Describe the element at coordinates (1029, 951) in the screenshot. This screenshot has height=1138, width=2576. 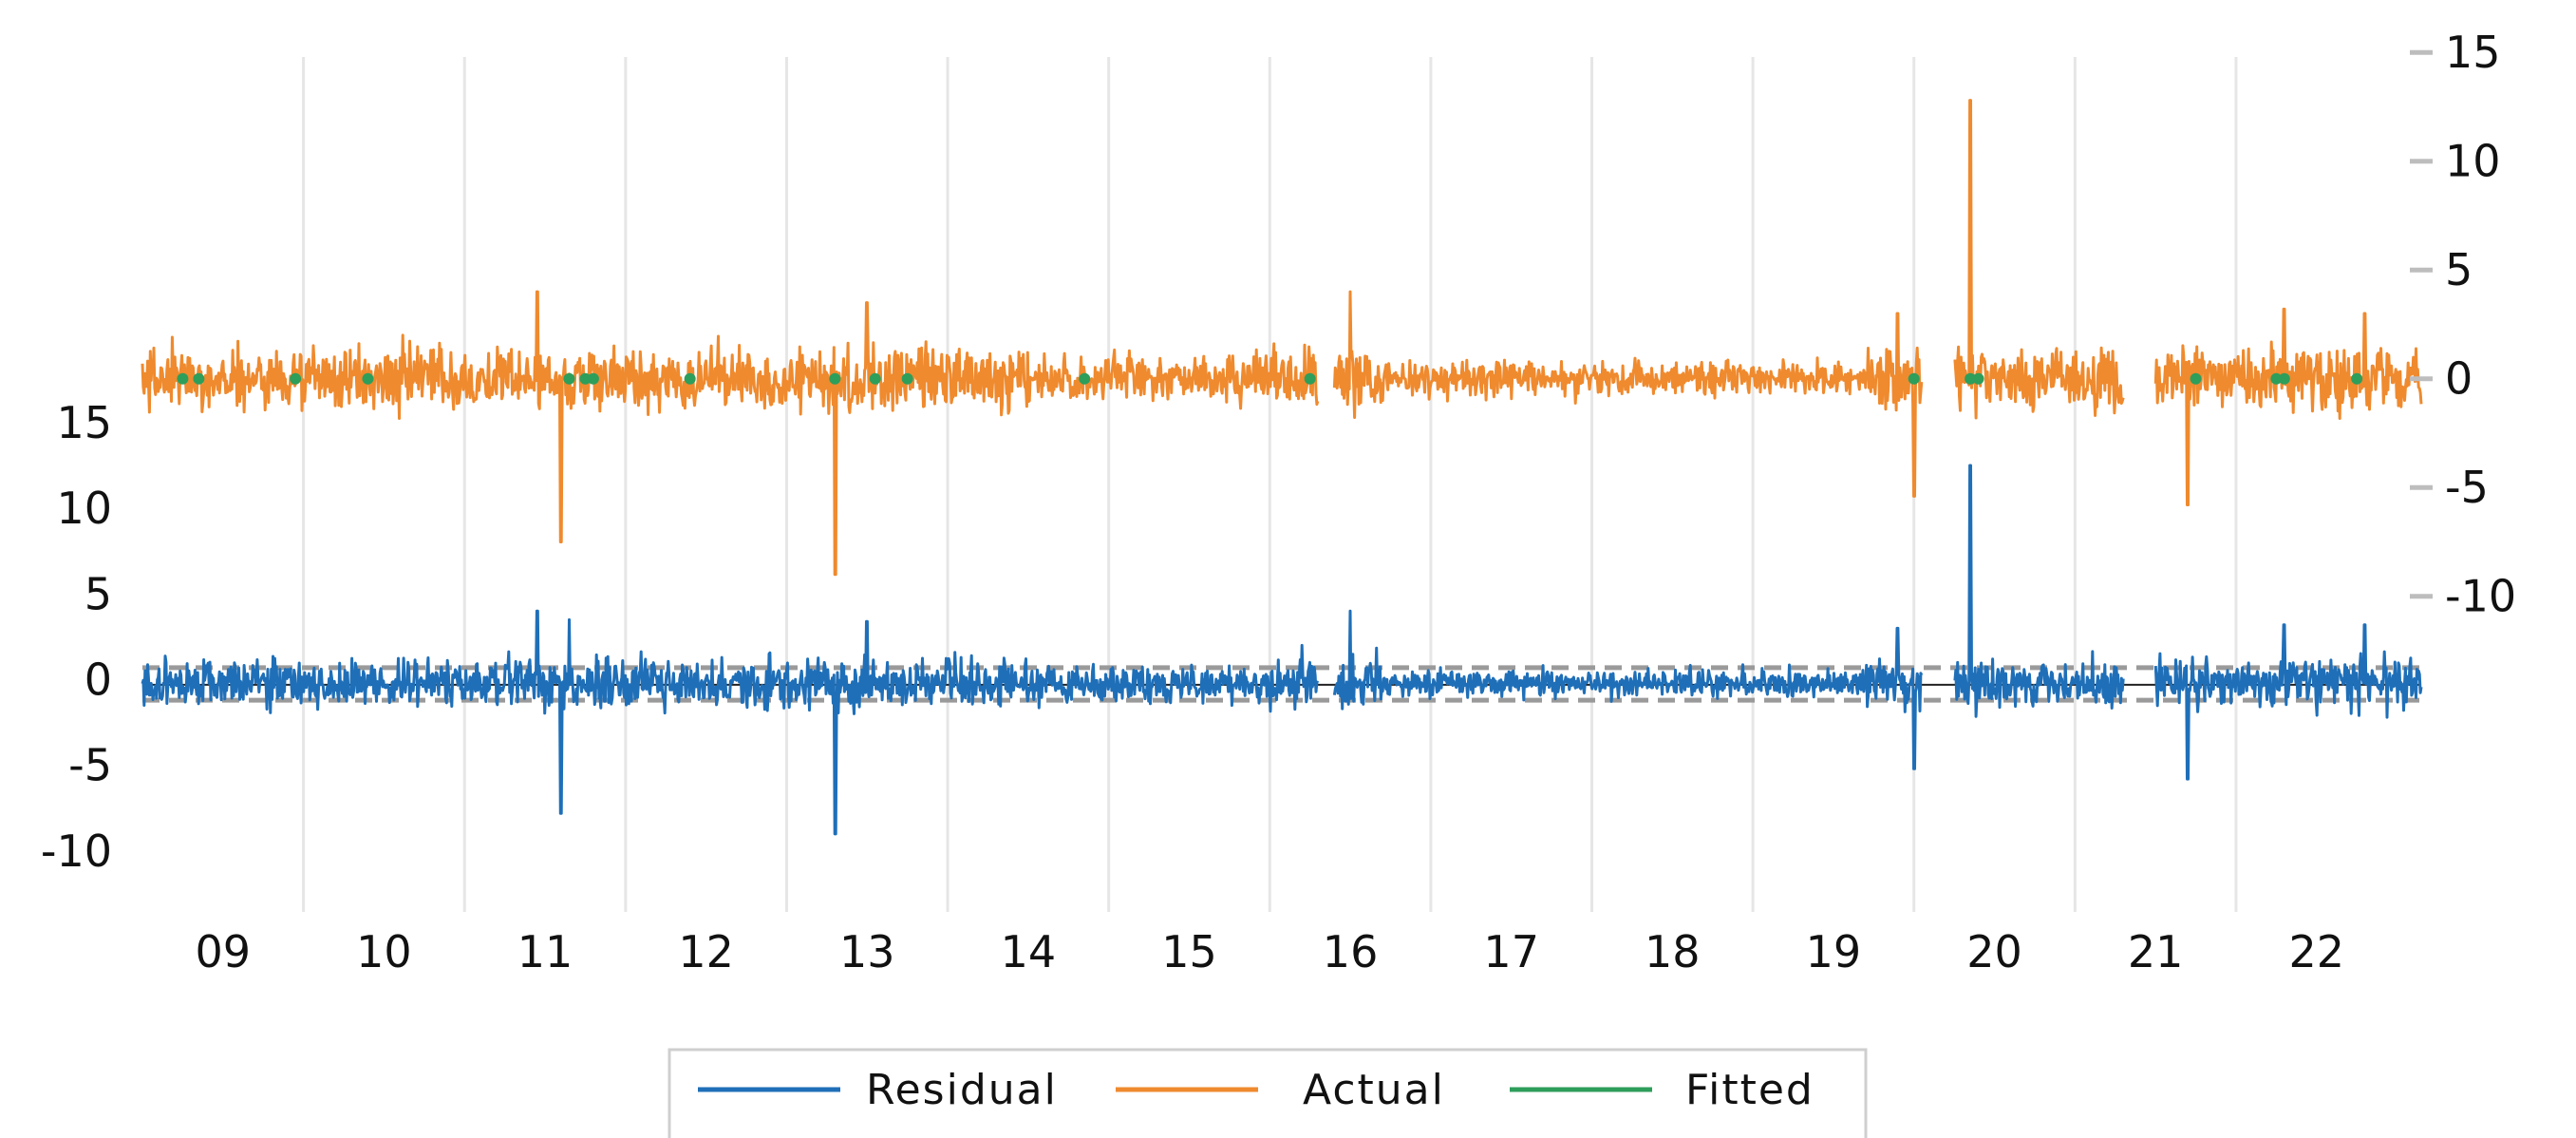
I see `x-tick-label: 14` at that location.